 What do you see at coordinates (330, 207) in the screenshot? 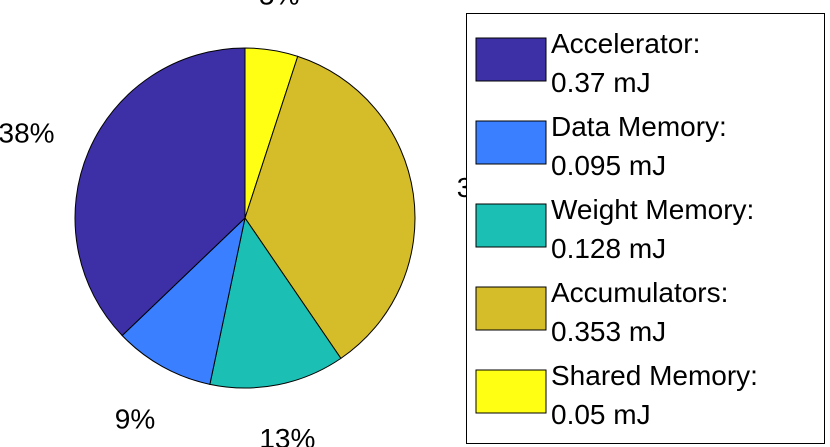
I see `pie-slice-accumulators` at bounding box center [330, 207].